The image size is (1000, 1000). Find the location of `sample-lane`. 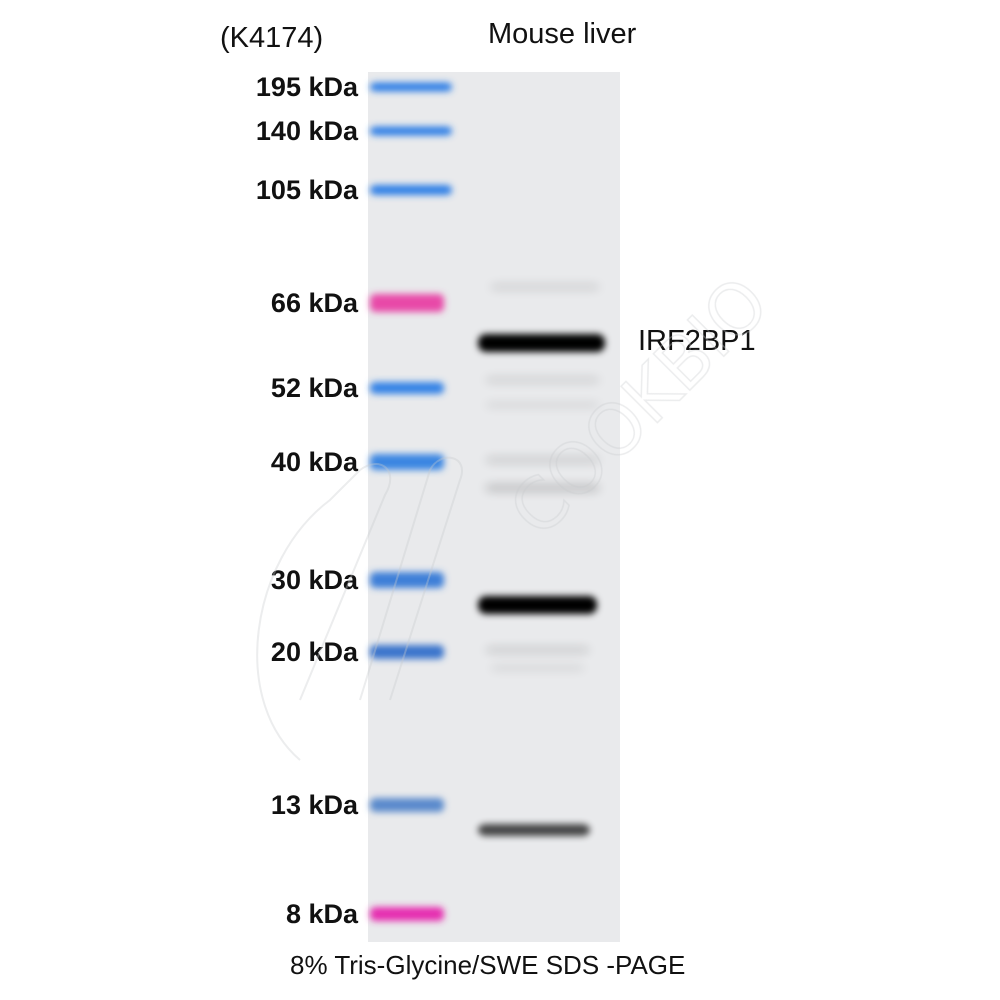

sample-lane is located at coordinates (541, 560).